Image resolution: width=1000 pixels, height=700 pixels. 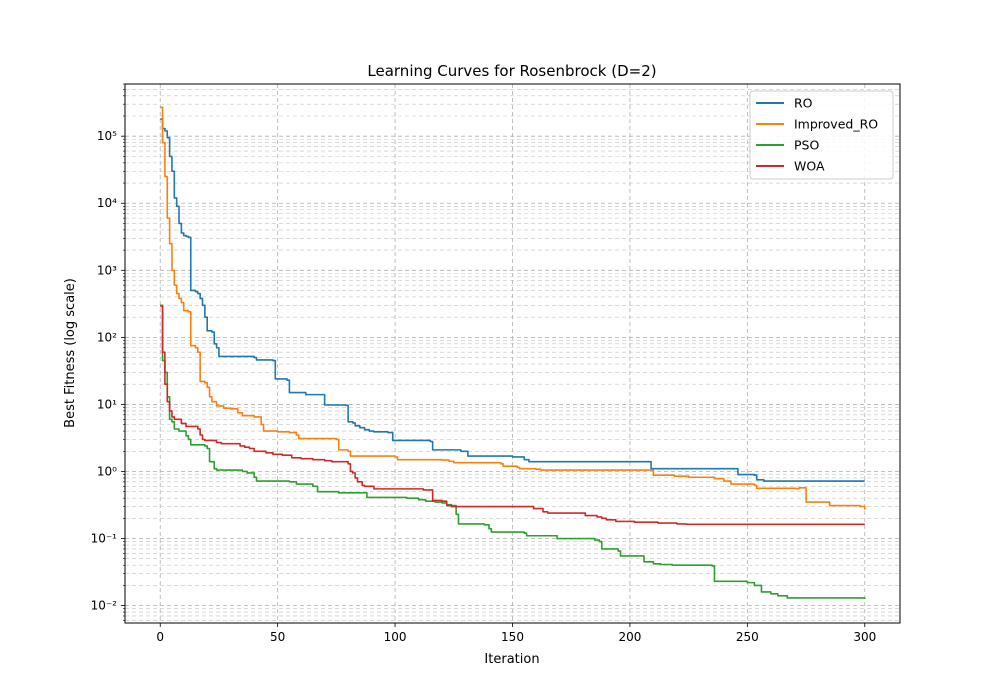 I want to click on x-tick-label: 50, so click(x=277, y=637).